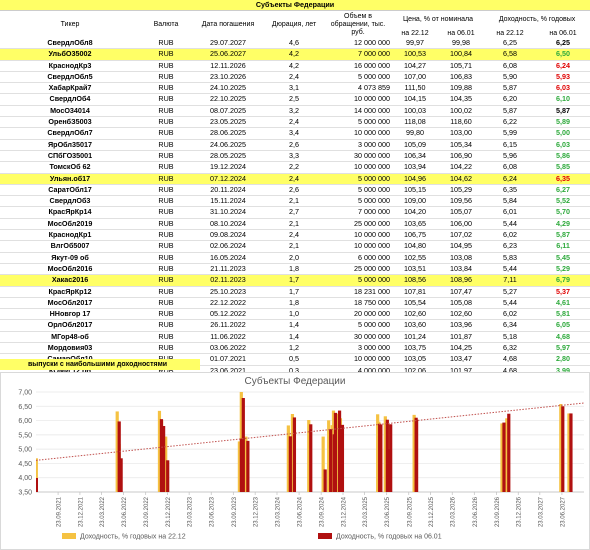 This screenshot has height=550, width=590. What do you see at coordinates (541, 511) in the screenshot?
I see `x-tick-label: 23.03.2027` at bounding box center [541, 511].